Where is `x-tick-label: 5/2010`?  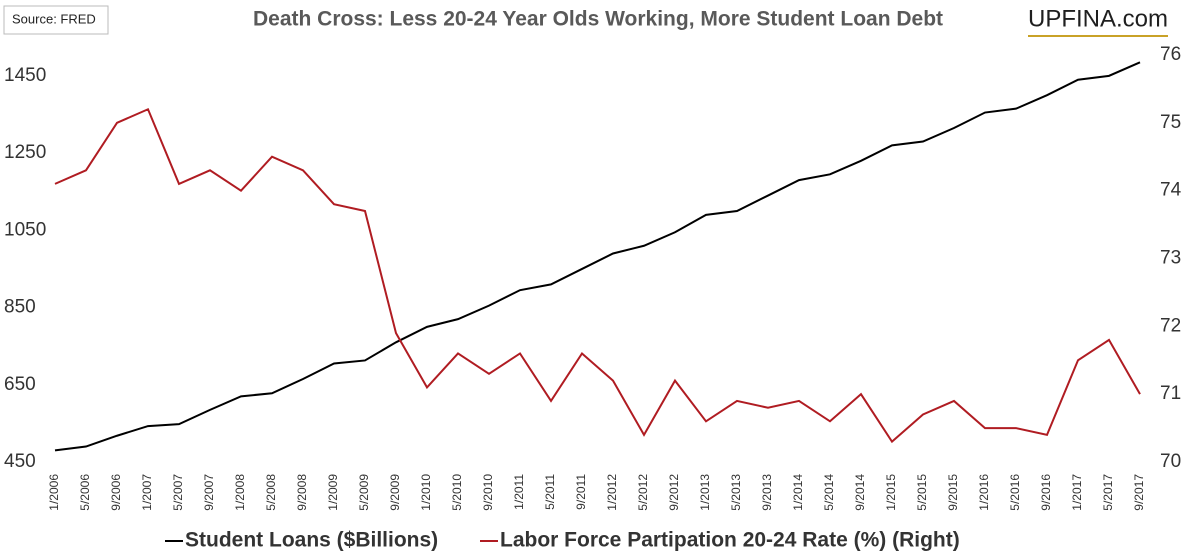
x-tick-label: 5/2010 is located at coordinates (457, 492).